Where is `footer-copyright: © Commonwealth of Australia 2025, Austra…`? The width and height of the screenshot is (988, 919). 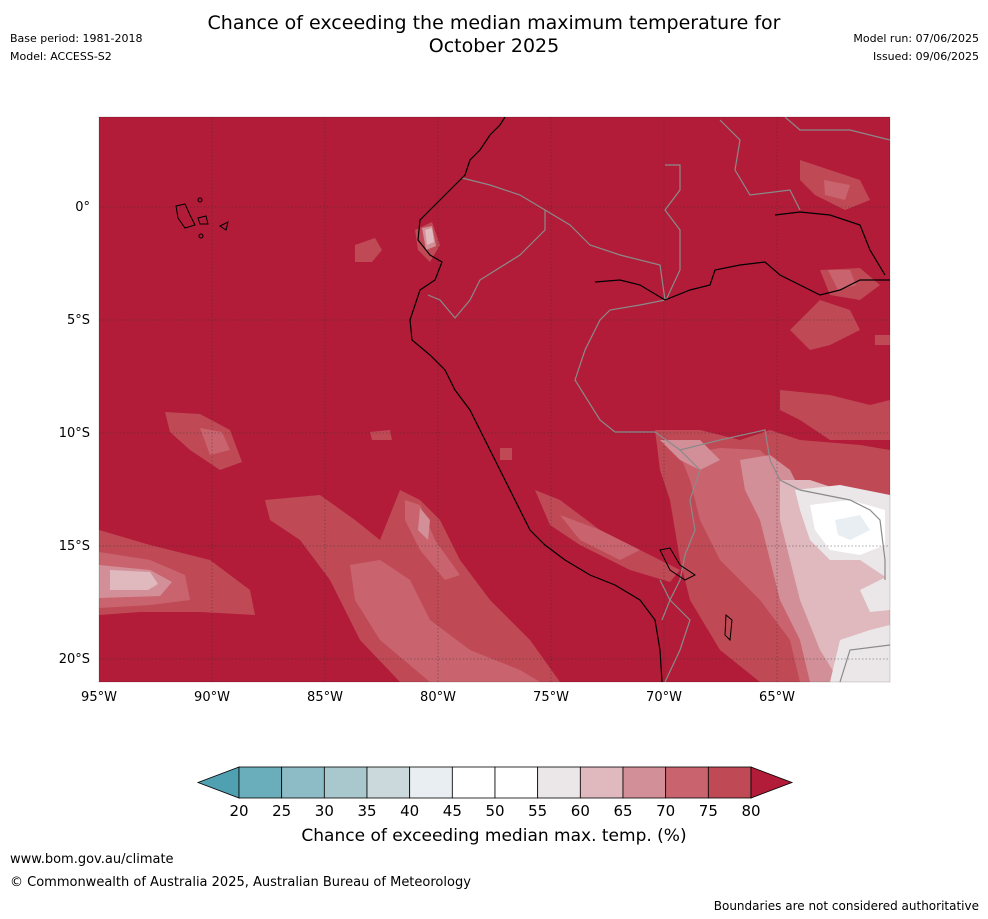
footer-copyright: © Commonwealth of Australia 2025, Austra… is located at coordinates (240, 882).